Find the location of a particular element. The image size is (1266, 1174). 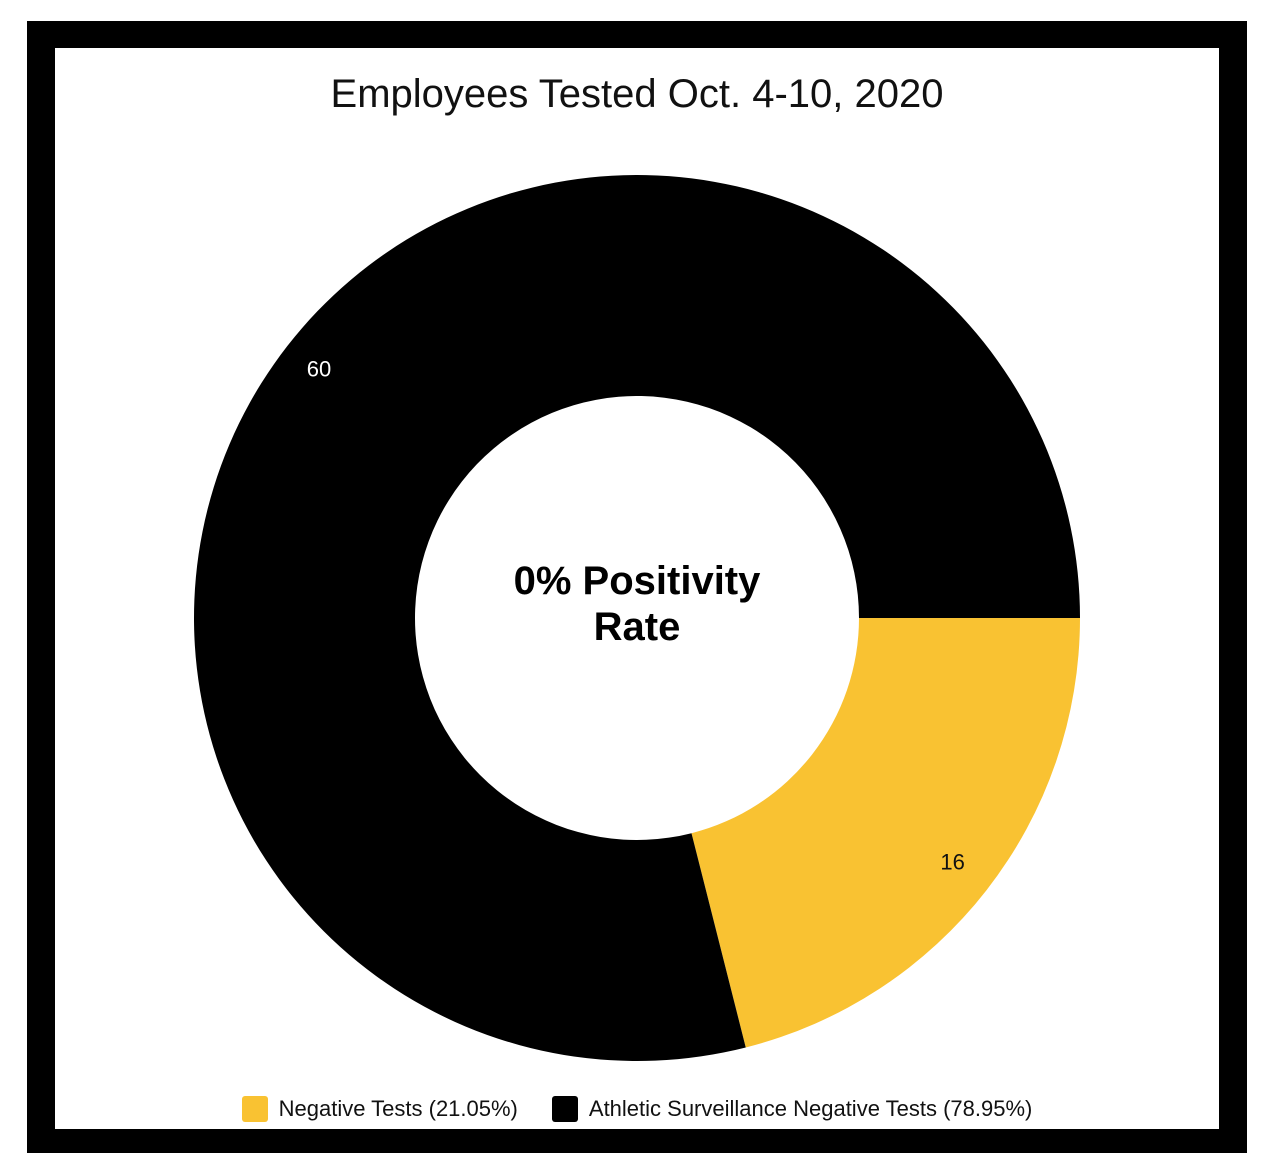

data-label-negative-tests: 16 is located at coordinates (952, 861).